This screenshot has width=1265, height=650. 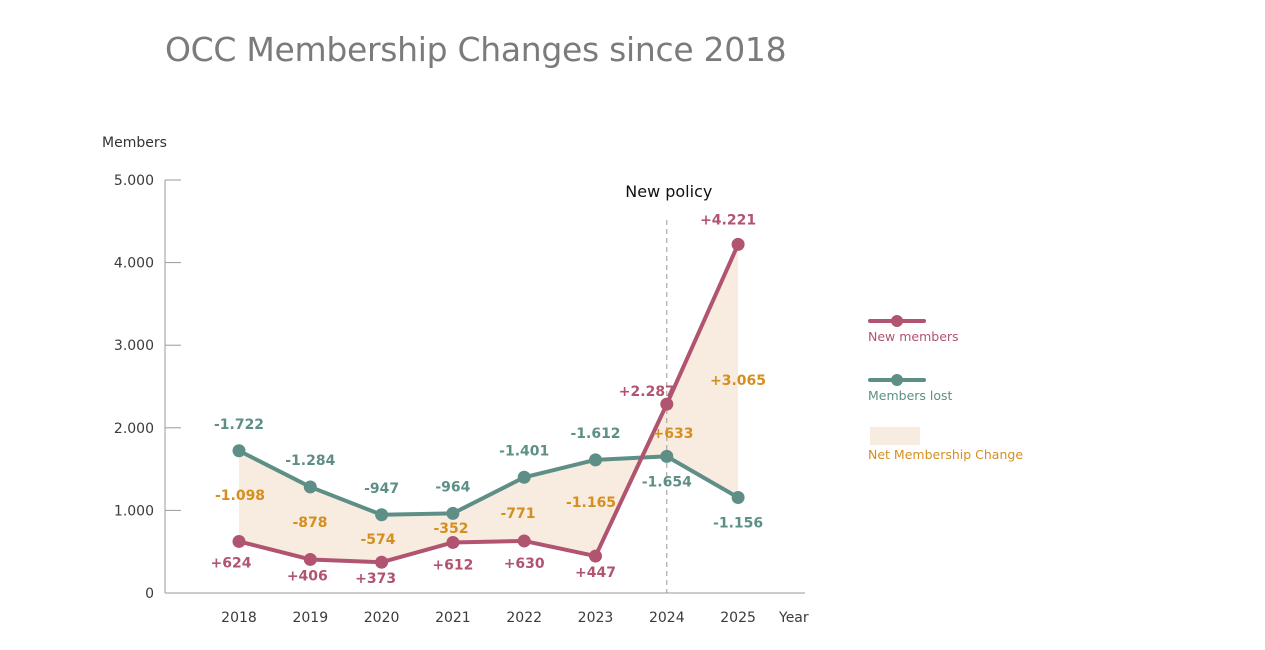 I want to click on net-change-data-label: -1.165, so click(x=591, y=503).